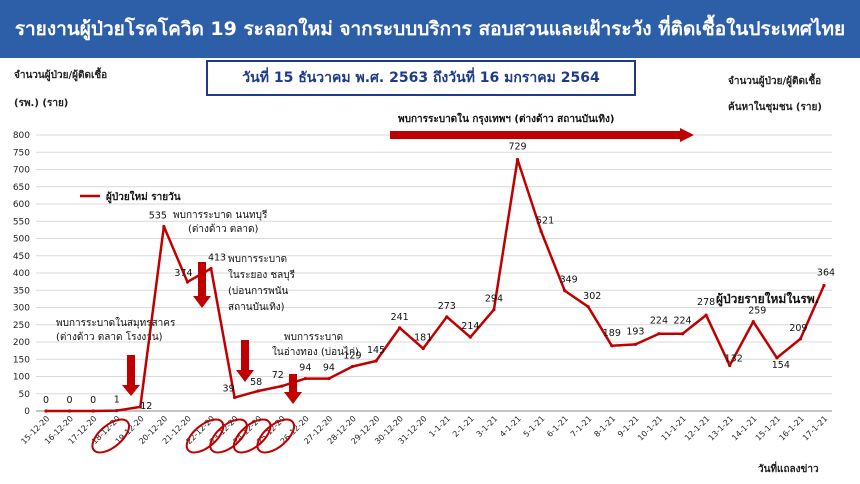 Image resolution: width=860 pixels, height=484 pixels. What do you see at coordinates (791, 428) in the screenshot?
I see `x-tick-16-1-21: 16-1-21` at bounding box center [791, 428].